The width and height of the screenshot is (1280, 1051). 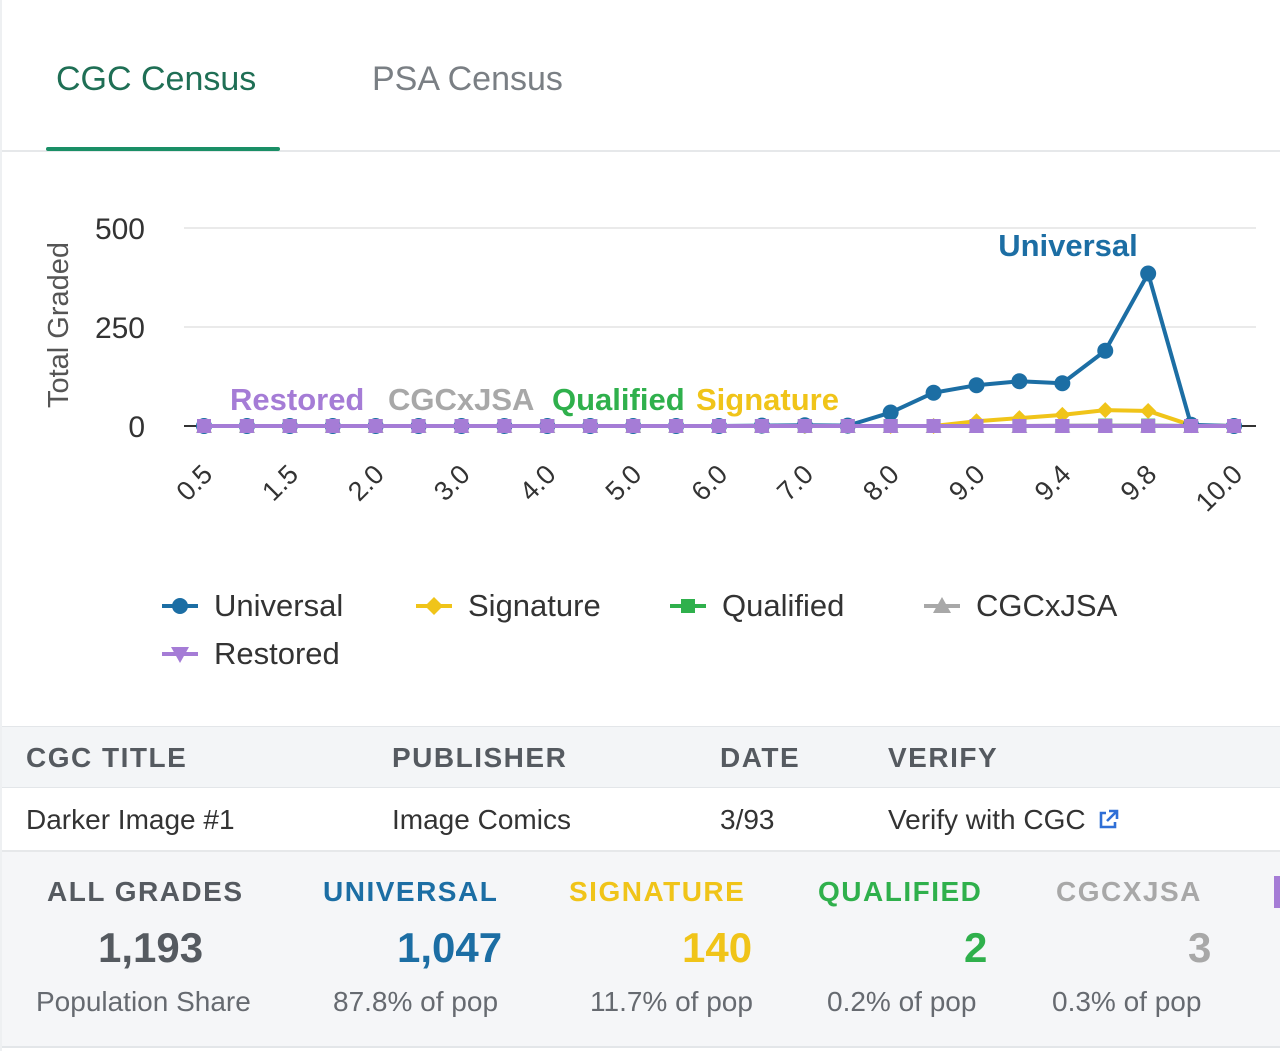 What do you see at coordinates (900, 891) in the screenshot?
I see `stat-label-qualified: QUALIFIED` at bounding box center [900, 891].